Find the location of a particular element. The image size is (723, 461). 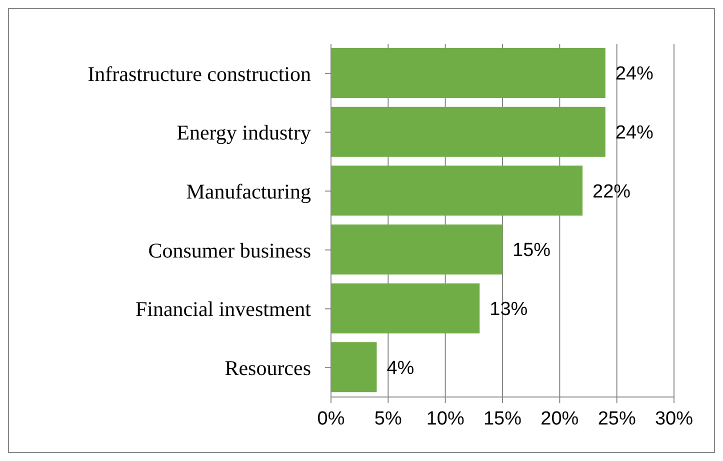

data-label: 15% is located at coordinates (531, 251).